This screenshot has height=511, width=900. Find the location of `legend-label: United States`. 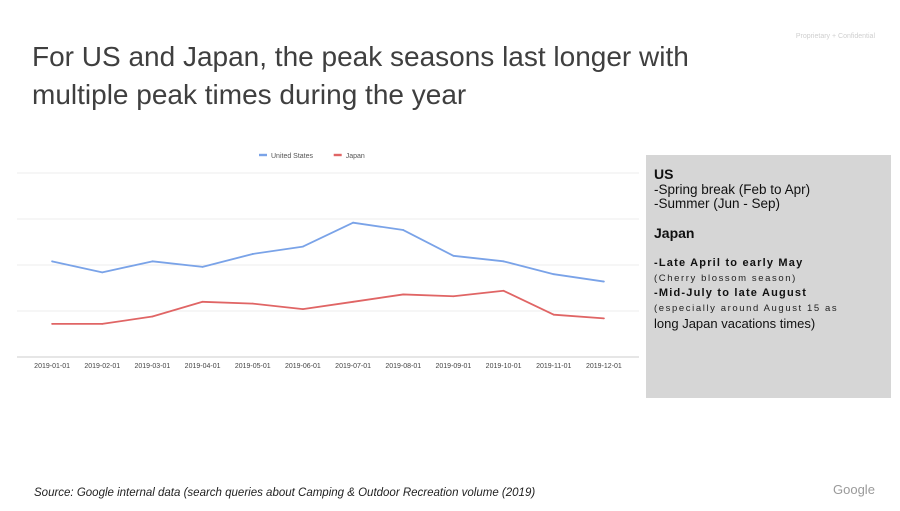

legend-label: United States is located at coordinates (292, 156).